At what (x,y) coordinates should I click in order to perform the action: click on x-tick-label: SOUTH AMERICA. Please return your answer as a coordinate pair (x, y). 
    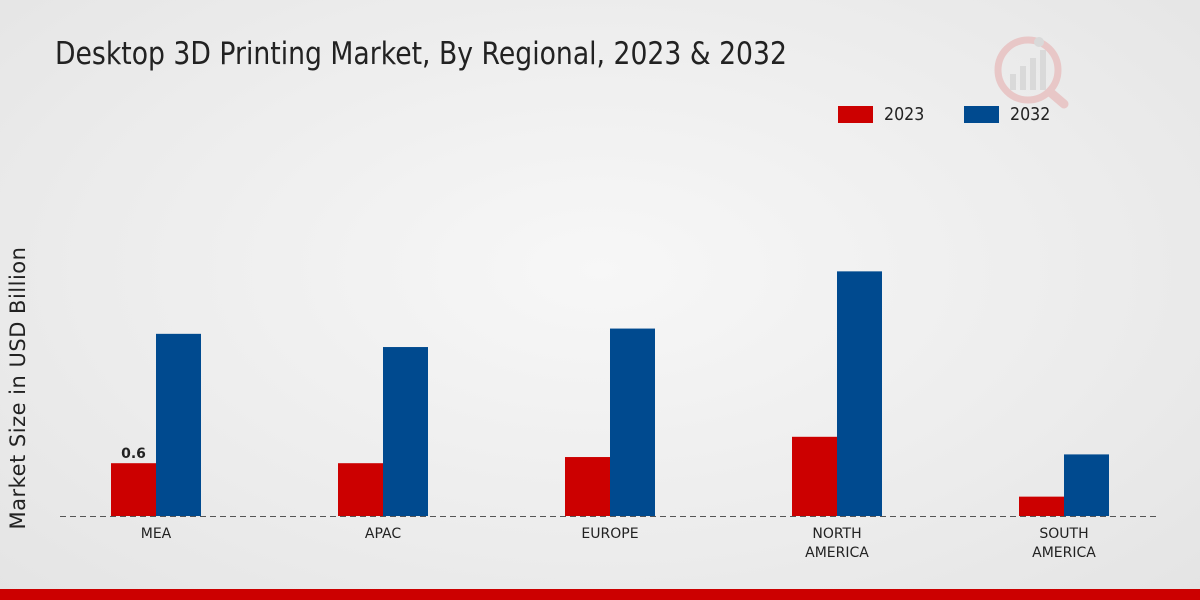
    Looking at the image, I should click on (1064, 543).